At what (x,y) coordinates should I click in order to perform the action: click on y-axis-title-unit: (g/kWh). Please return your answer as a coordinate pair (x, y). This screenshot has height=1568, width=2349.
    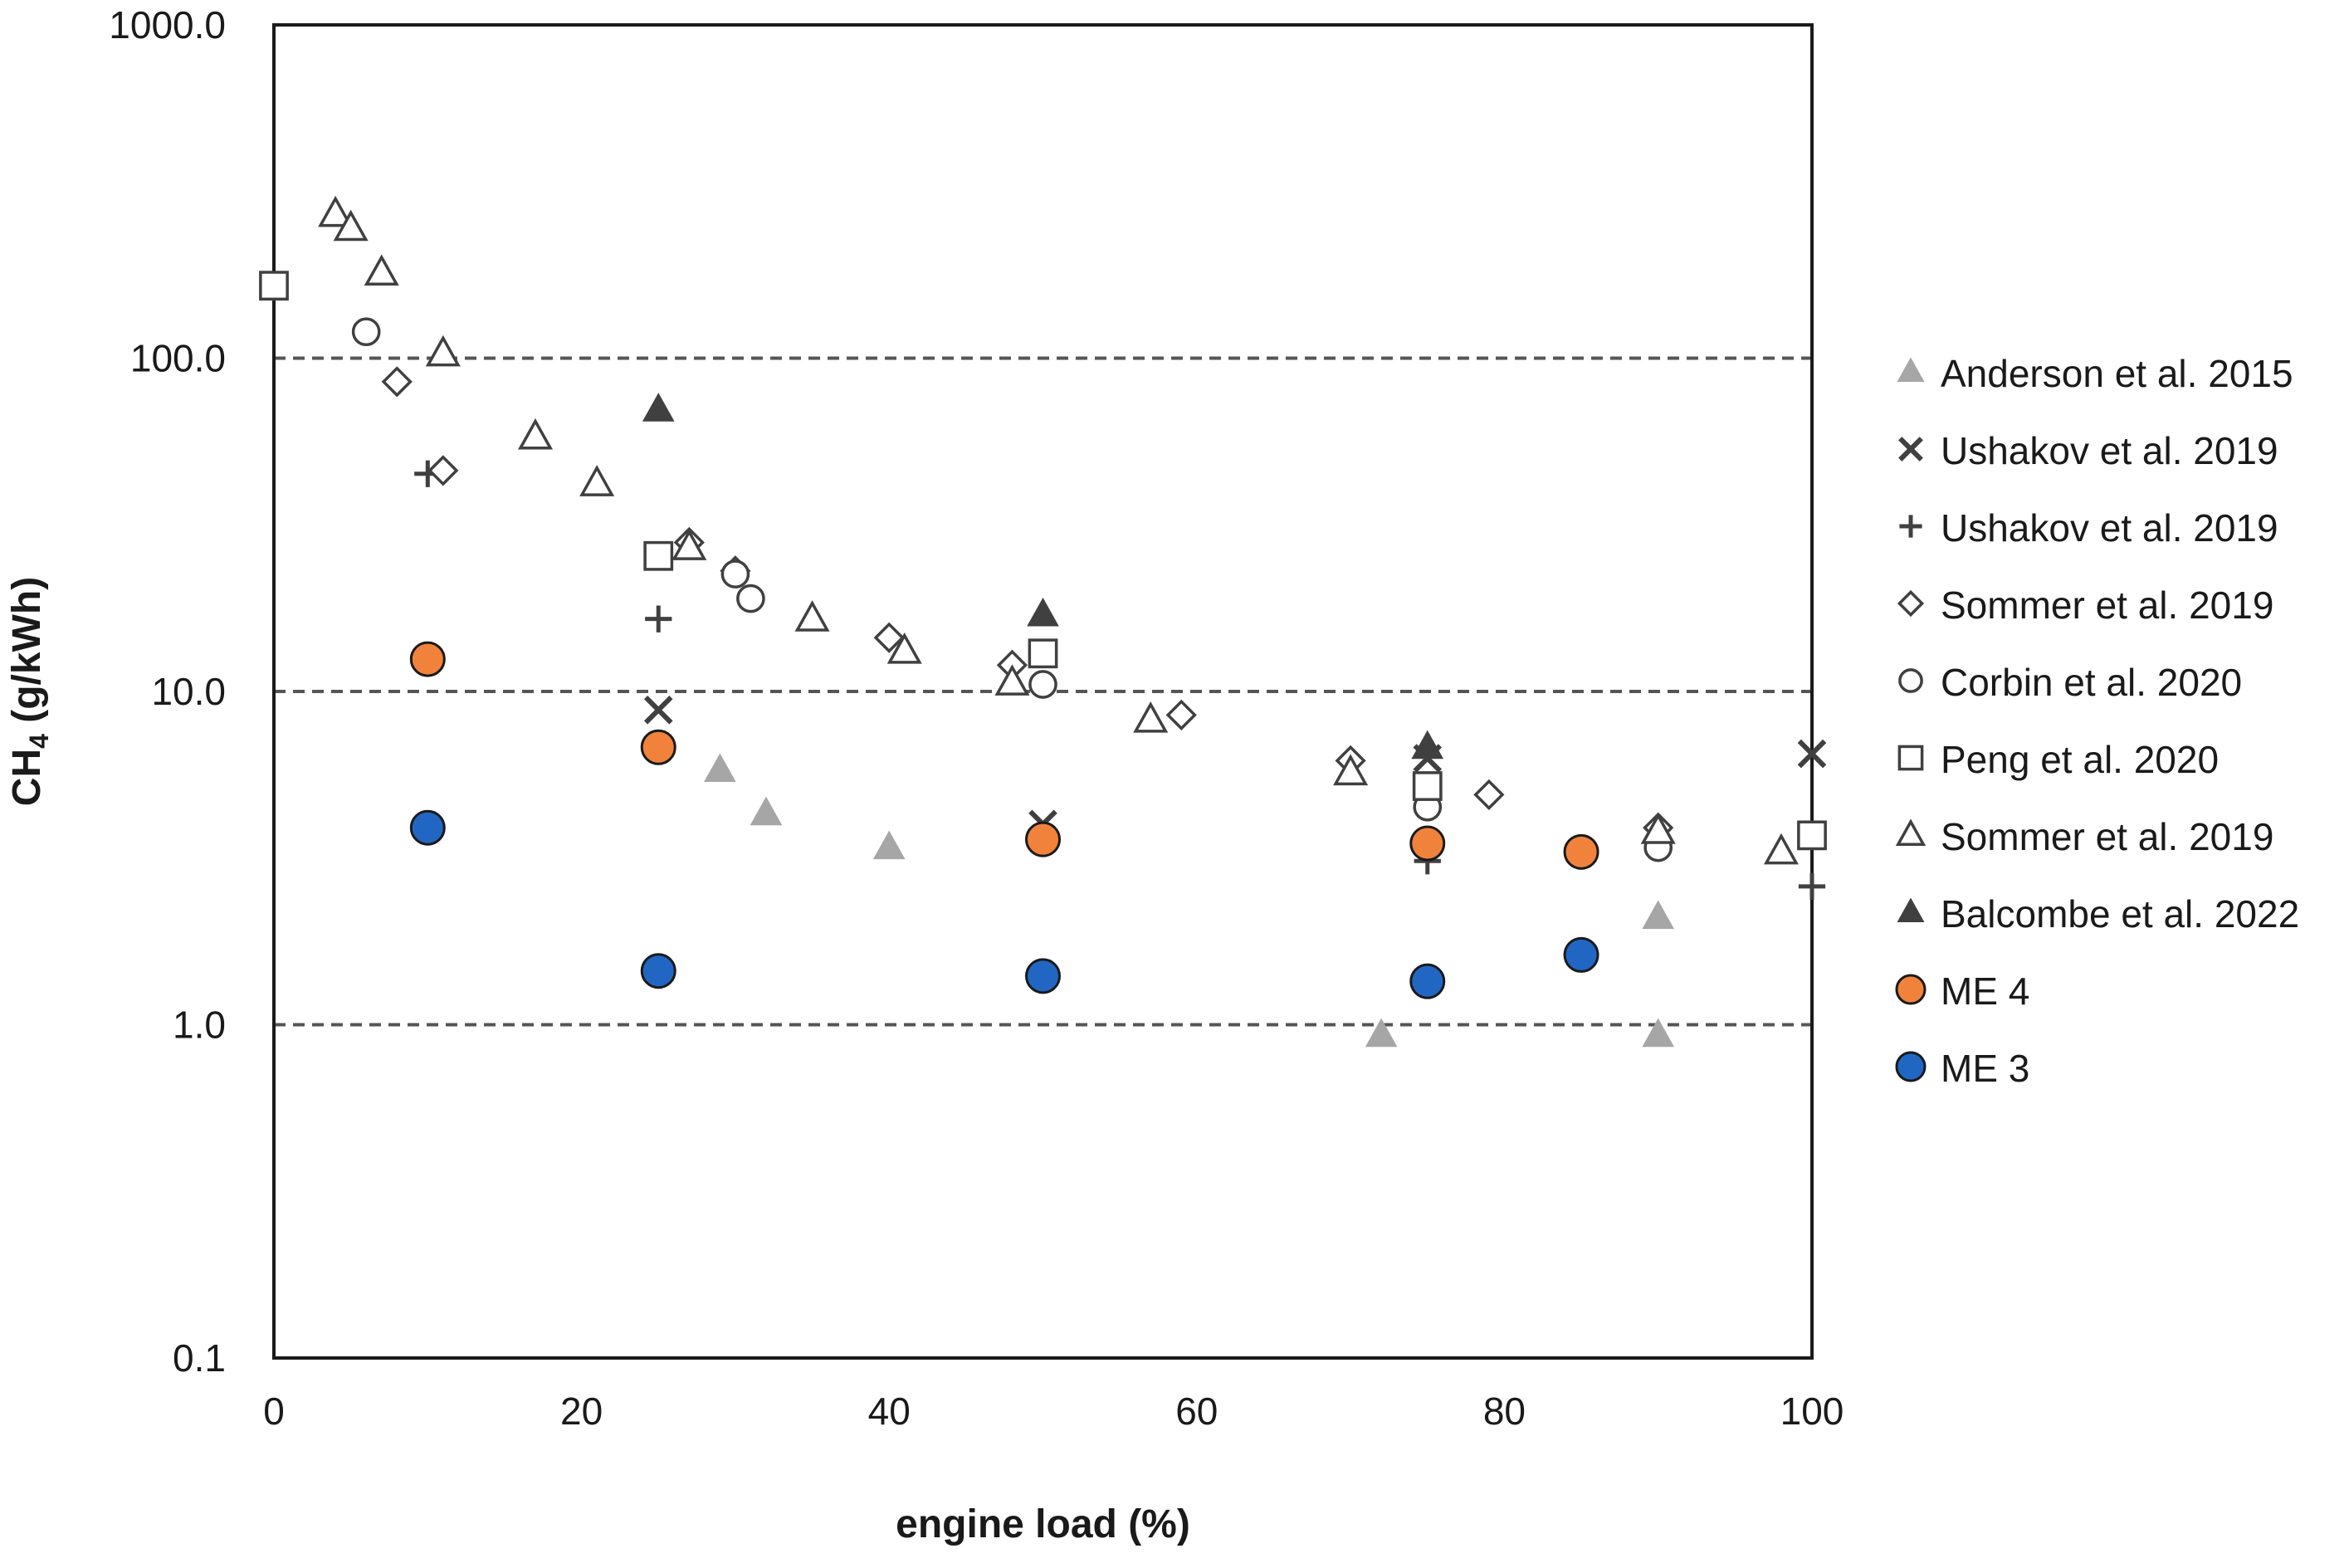
    Looking at the image, I should click on (27, 655).